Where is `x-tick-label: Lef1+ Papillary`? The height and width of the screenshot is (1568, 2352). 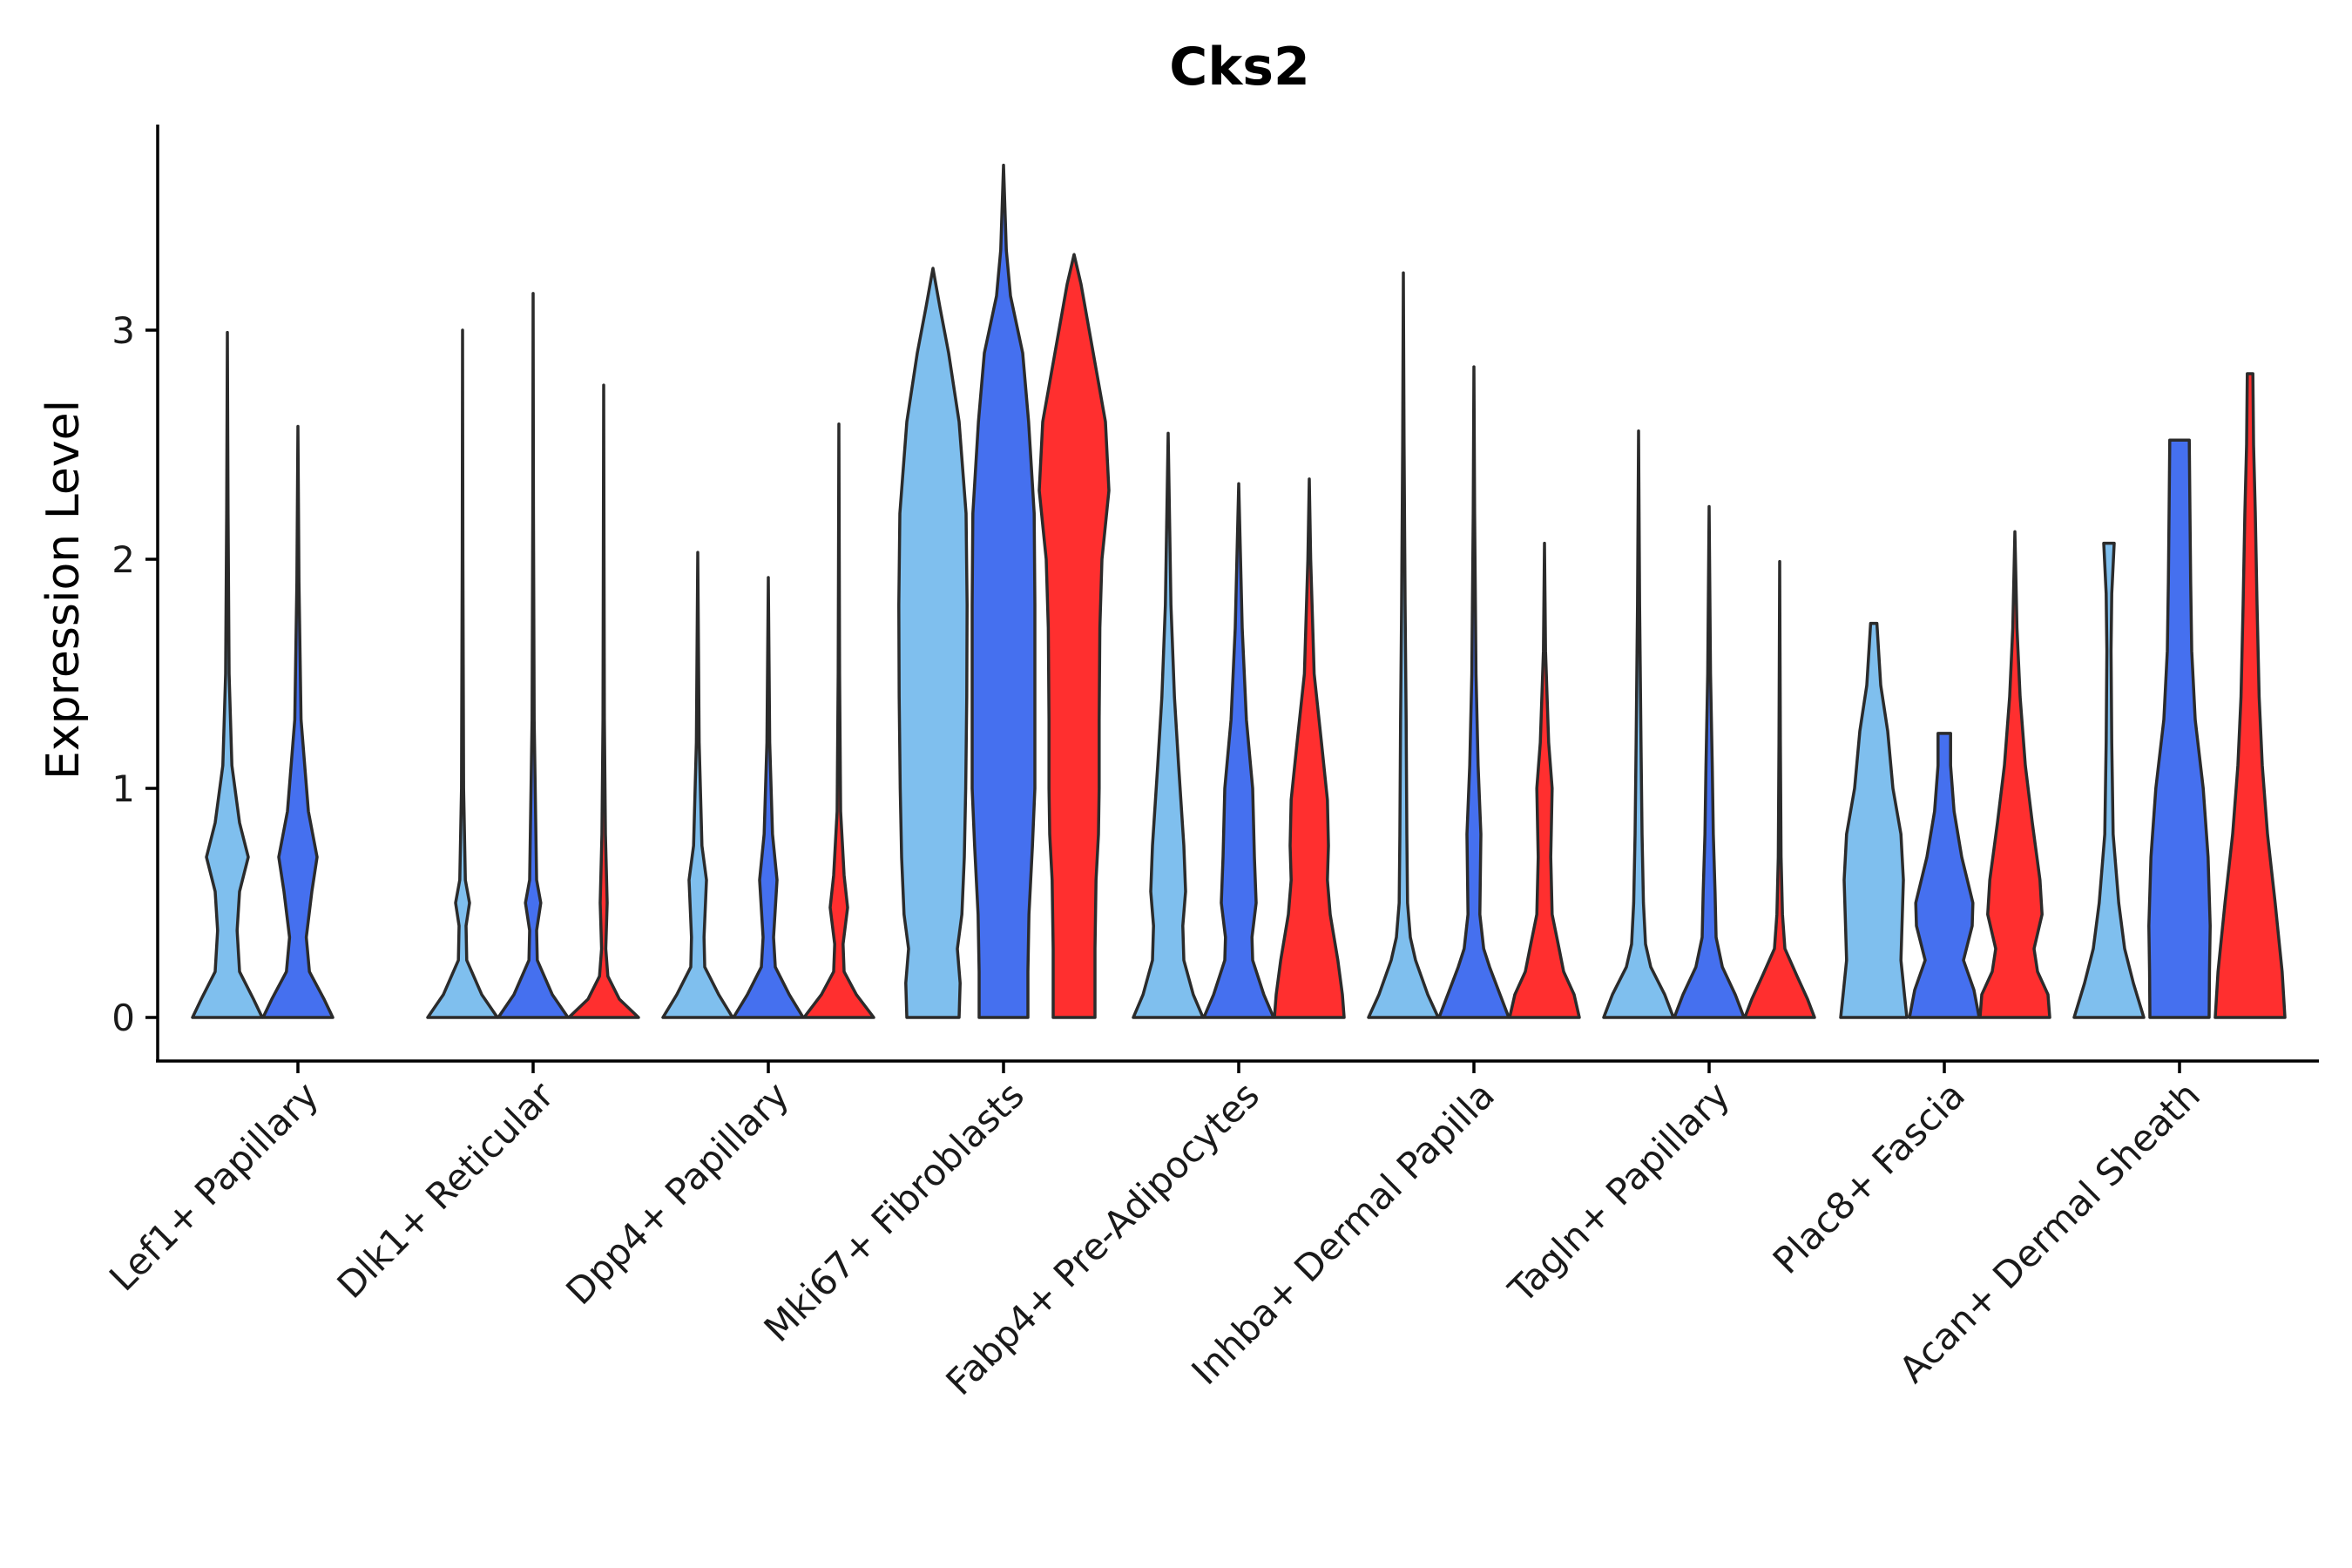 x-tick-label: Lef1+ Papillary is located at coordinates (214, 1186).